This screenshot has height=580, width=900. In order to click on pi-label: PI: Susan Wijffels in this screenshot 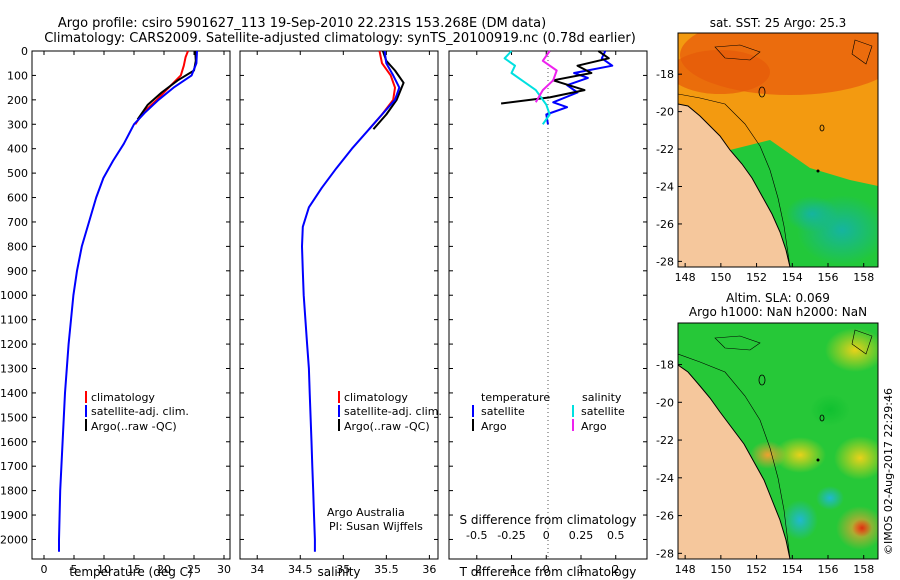, I will do `click(376, 526)`.